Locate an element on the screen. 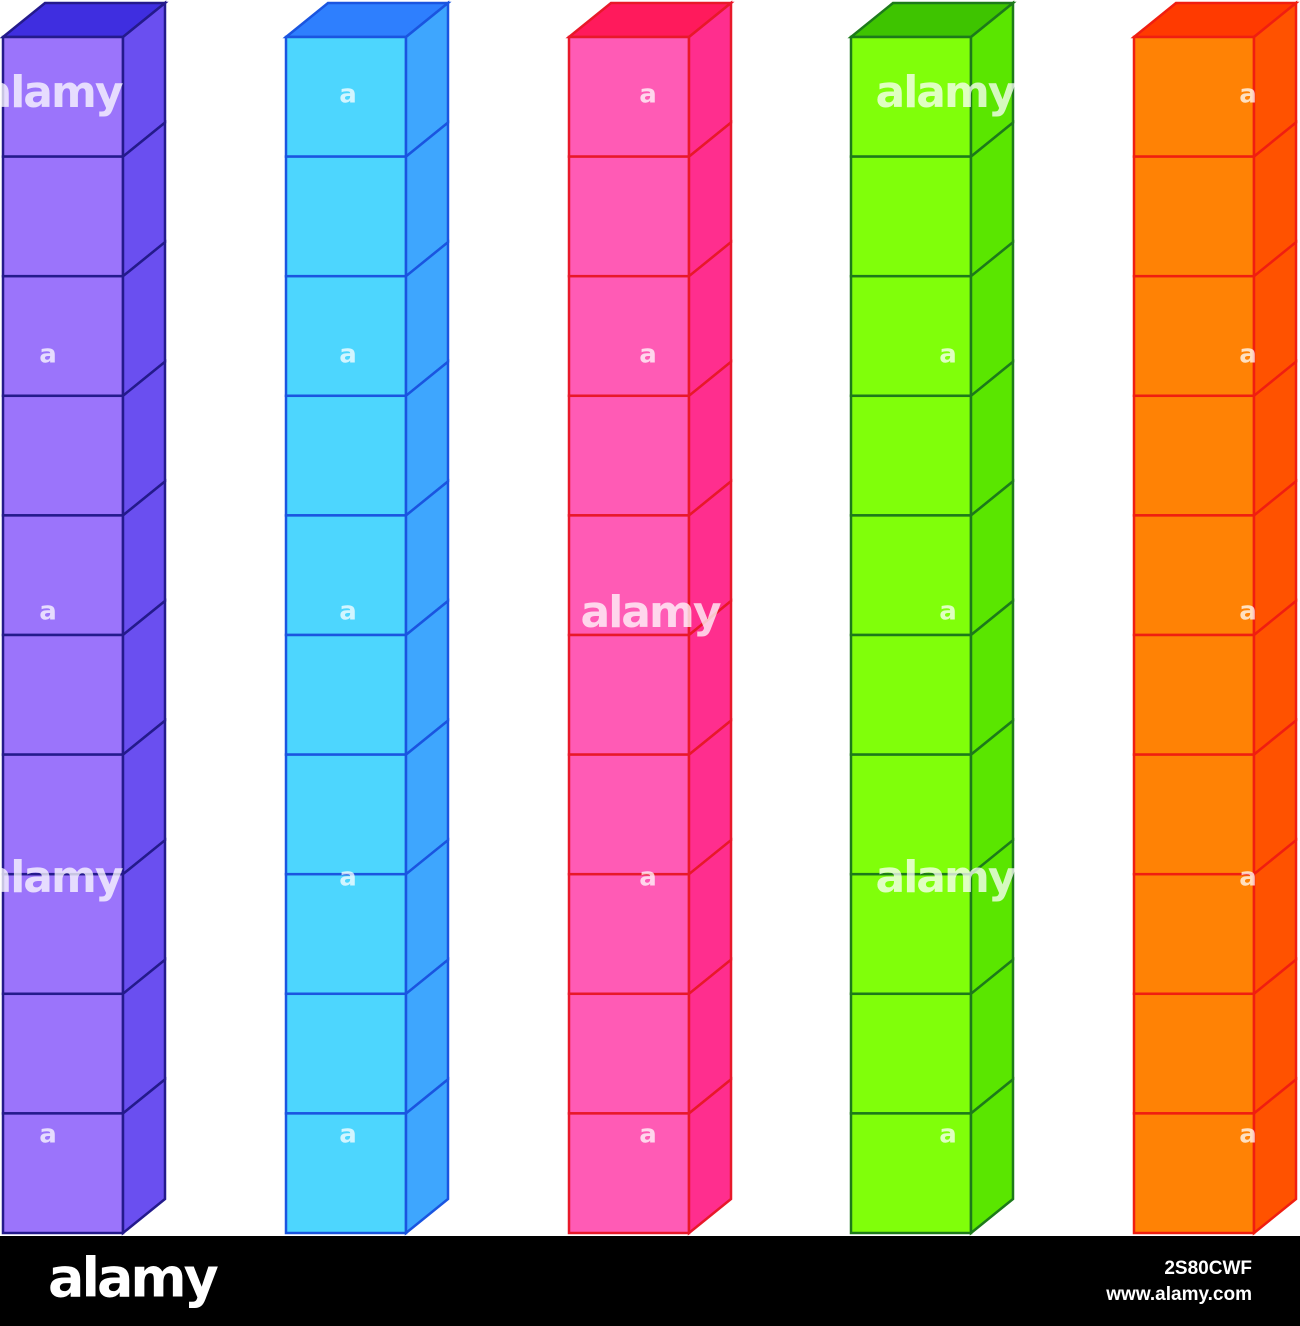 The image size is (1300, 1326). footer-url: www.alamy.com is located at coordinates (1178, 1294).